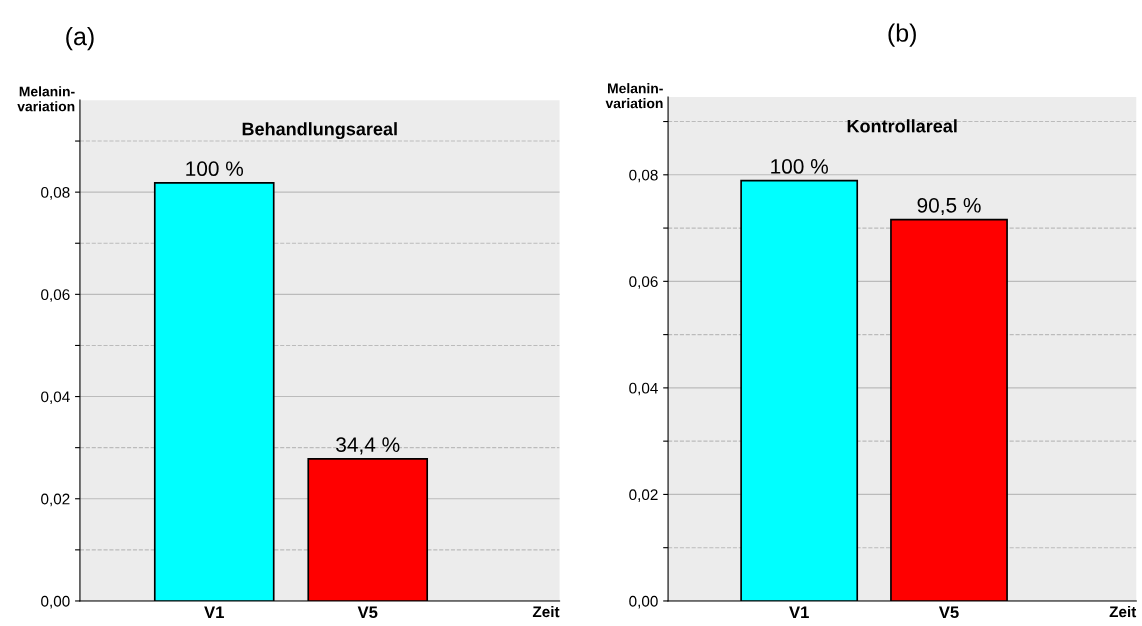 Image resolution: width=1142 pixels, height=626 pixels. What do you see at coordinates (368, 446) in the screenshot?
I see `annotation: 34,4 %` at bounding box center [368, 446].